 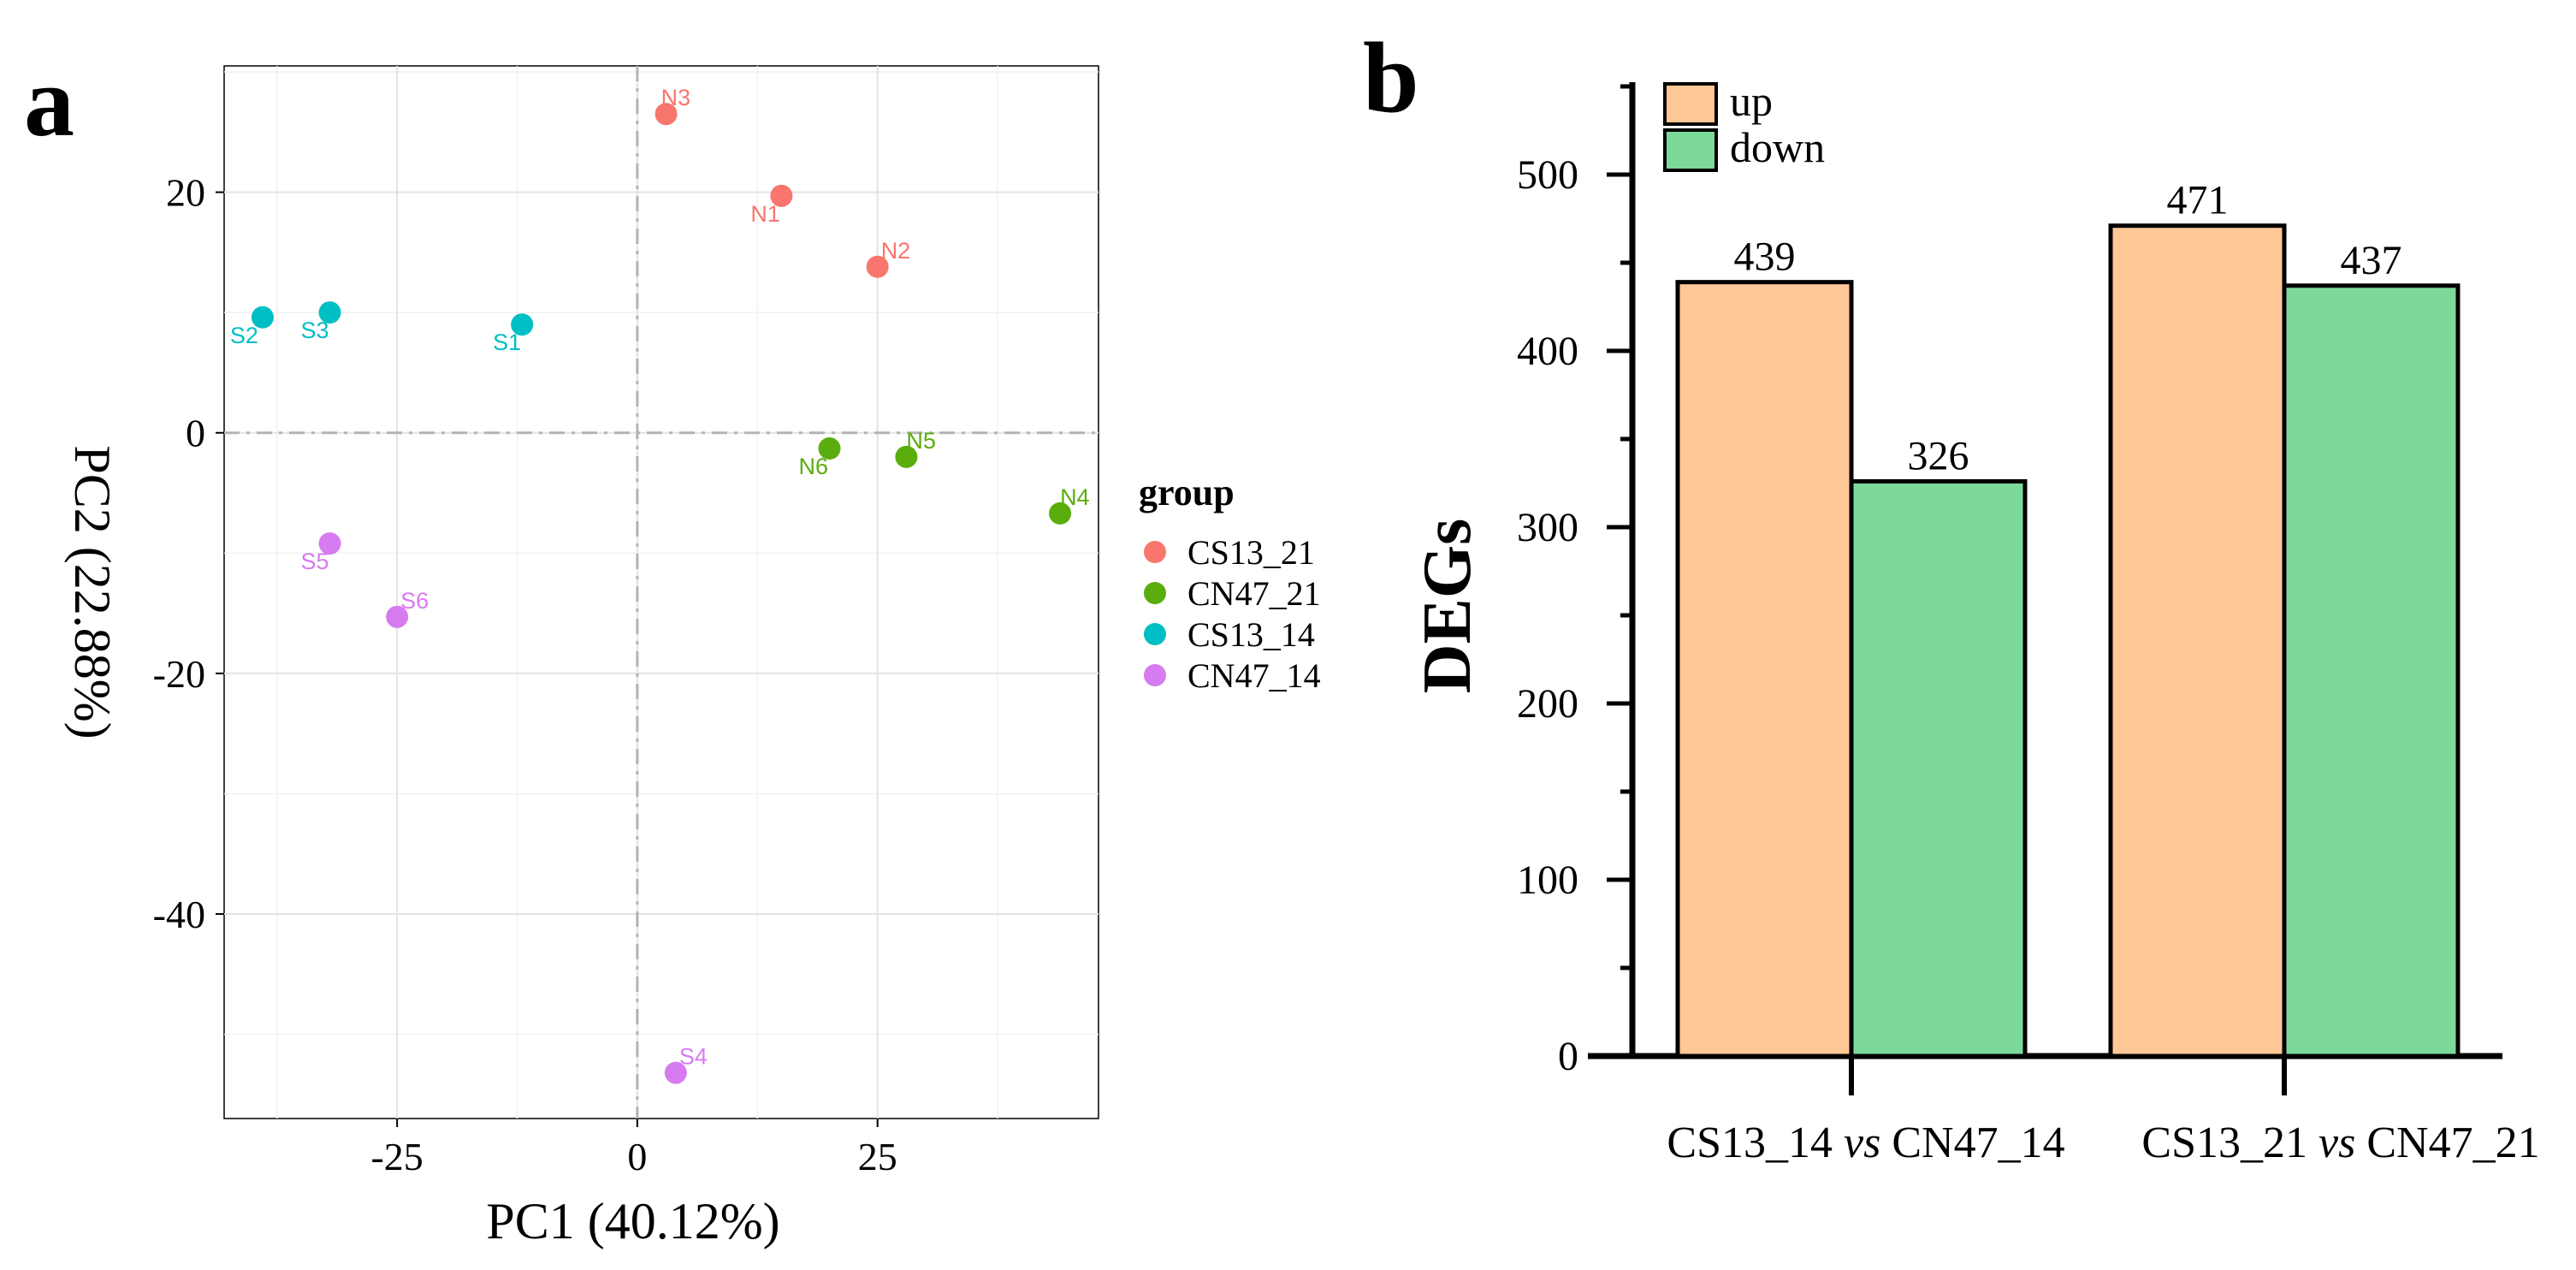 What do you see at coordinates (179, 674) in the screenshot?
I see `pca-y-tick-label: -20` at bounding box center [179, 674].